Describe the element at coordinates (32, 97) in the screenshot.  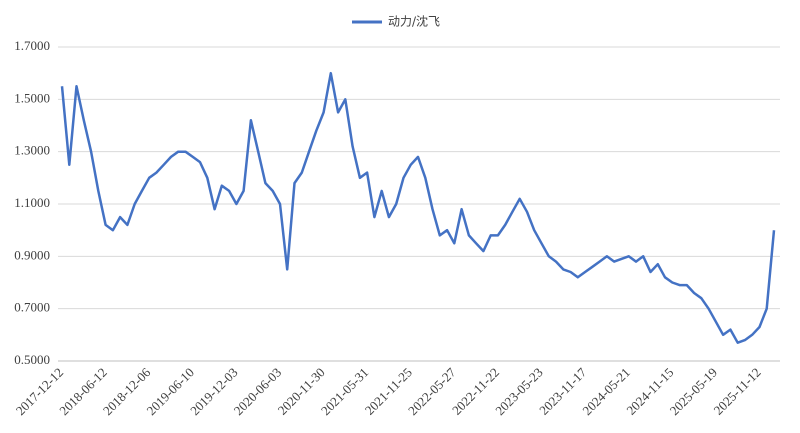
I see `y-tick-label: 1.5000` at that location.